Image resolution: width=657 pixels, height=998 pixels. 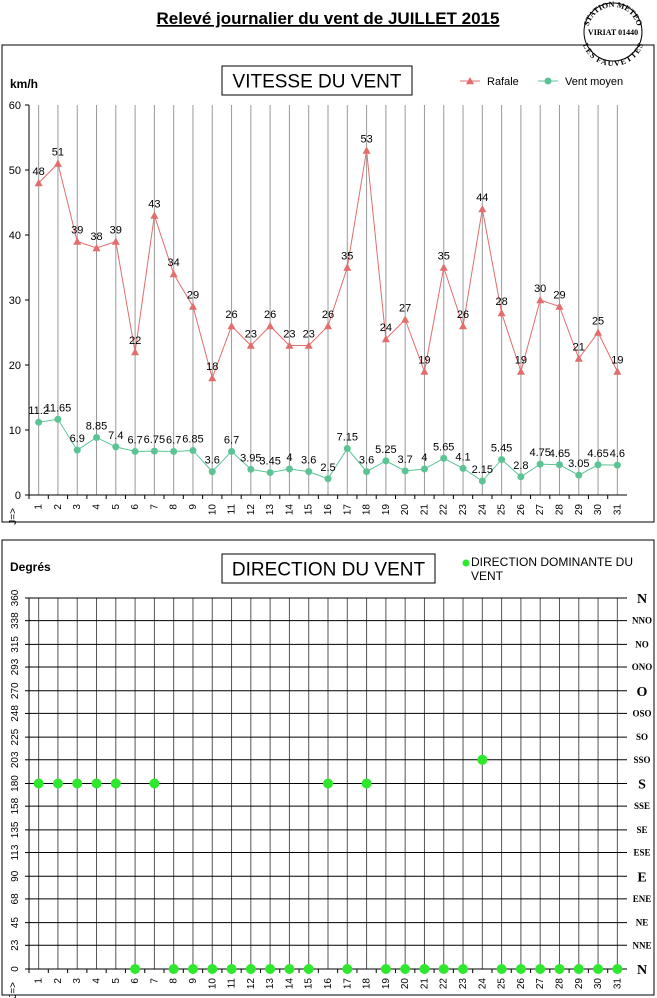 What do you see at coordinates (174, 263) in the screenshot?
I see `data-label: 34` at bounding box center [174, 263].